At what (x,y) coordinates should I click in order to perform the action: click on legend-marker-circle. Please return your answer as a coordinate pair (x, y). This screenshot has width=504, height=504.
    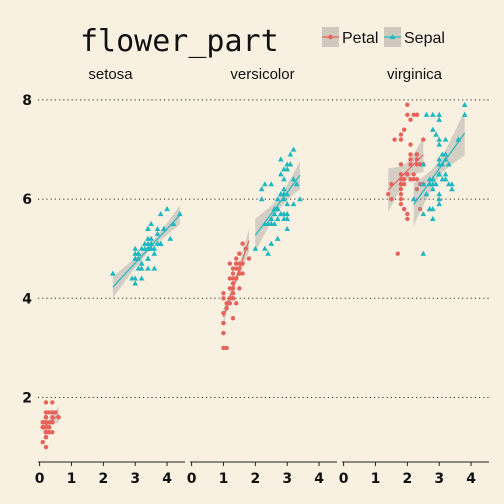
    Looking at the image, I should click on (330, 37).